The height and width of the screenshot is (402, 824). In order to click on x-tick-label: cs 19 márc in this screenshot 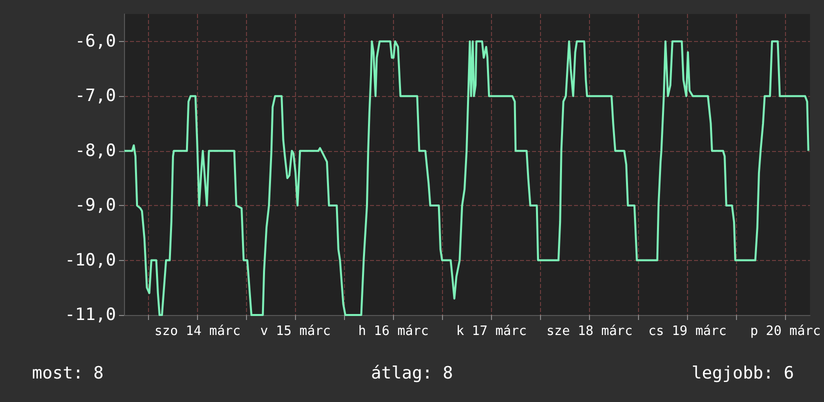, I will do `click(687, 331)`.